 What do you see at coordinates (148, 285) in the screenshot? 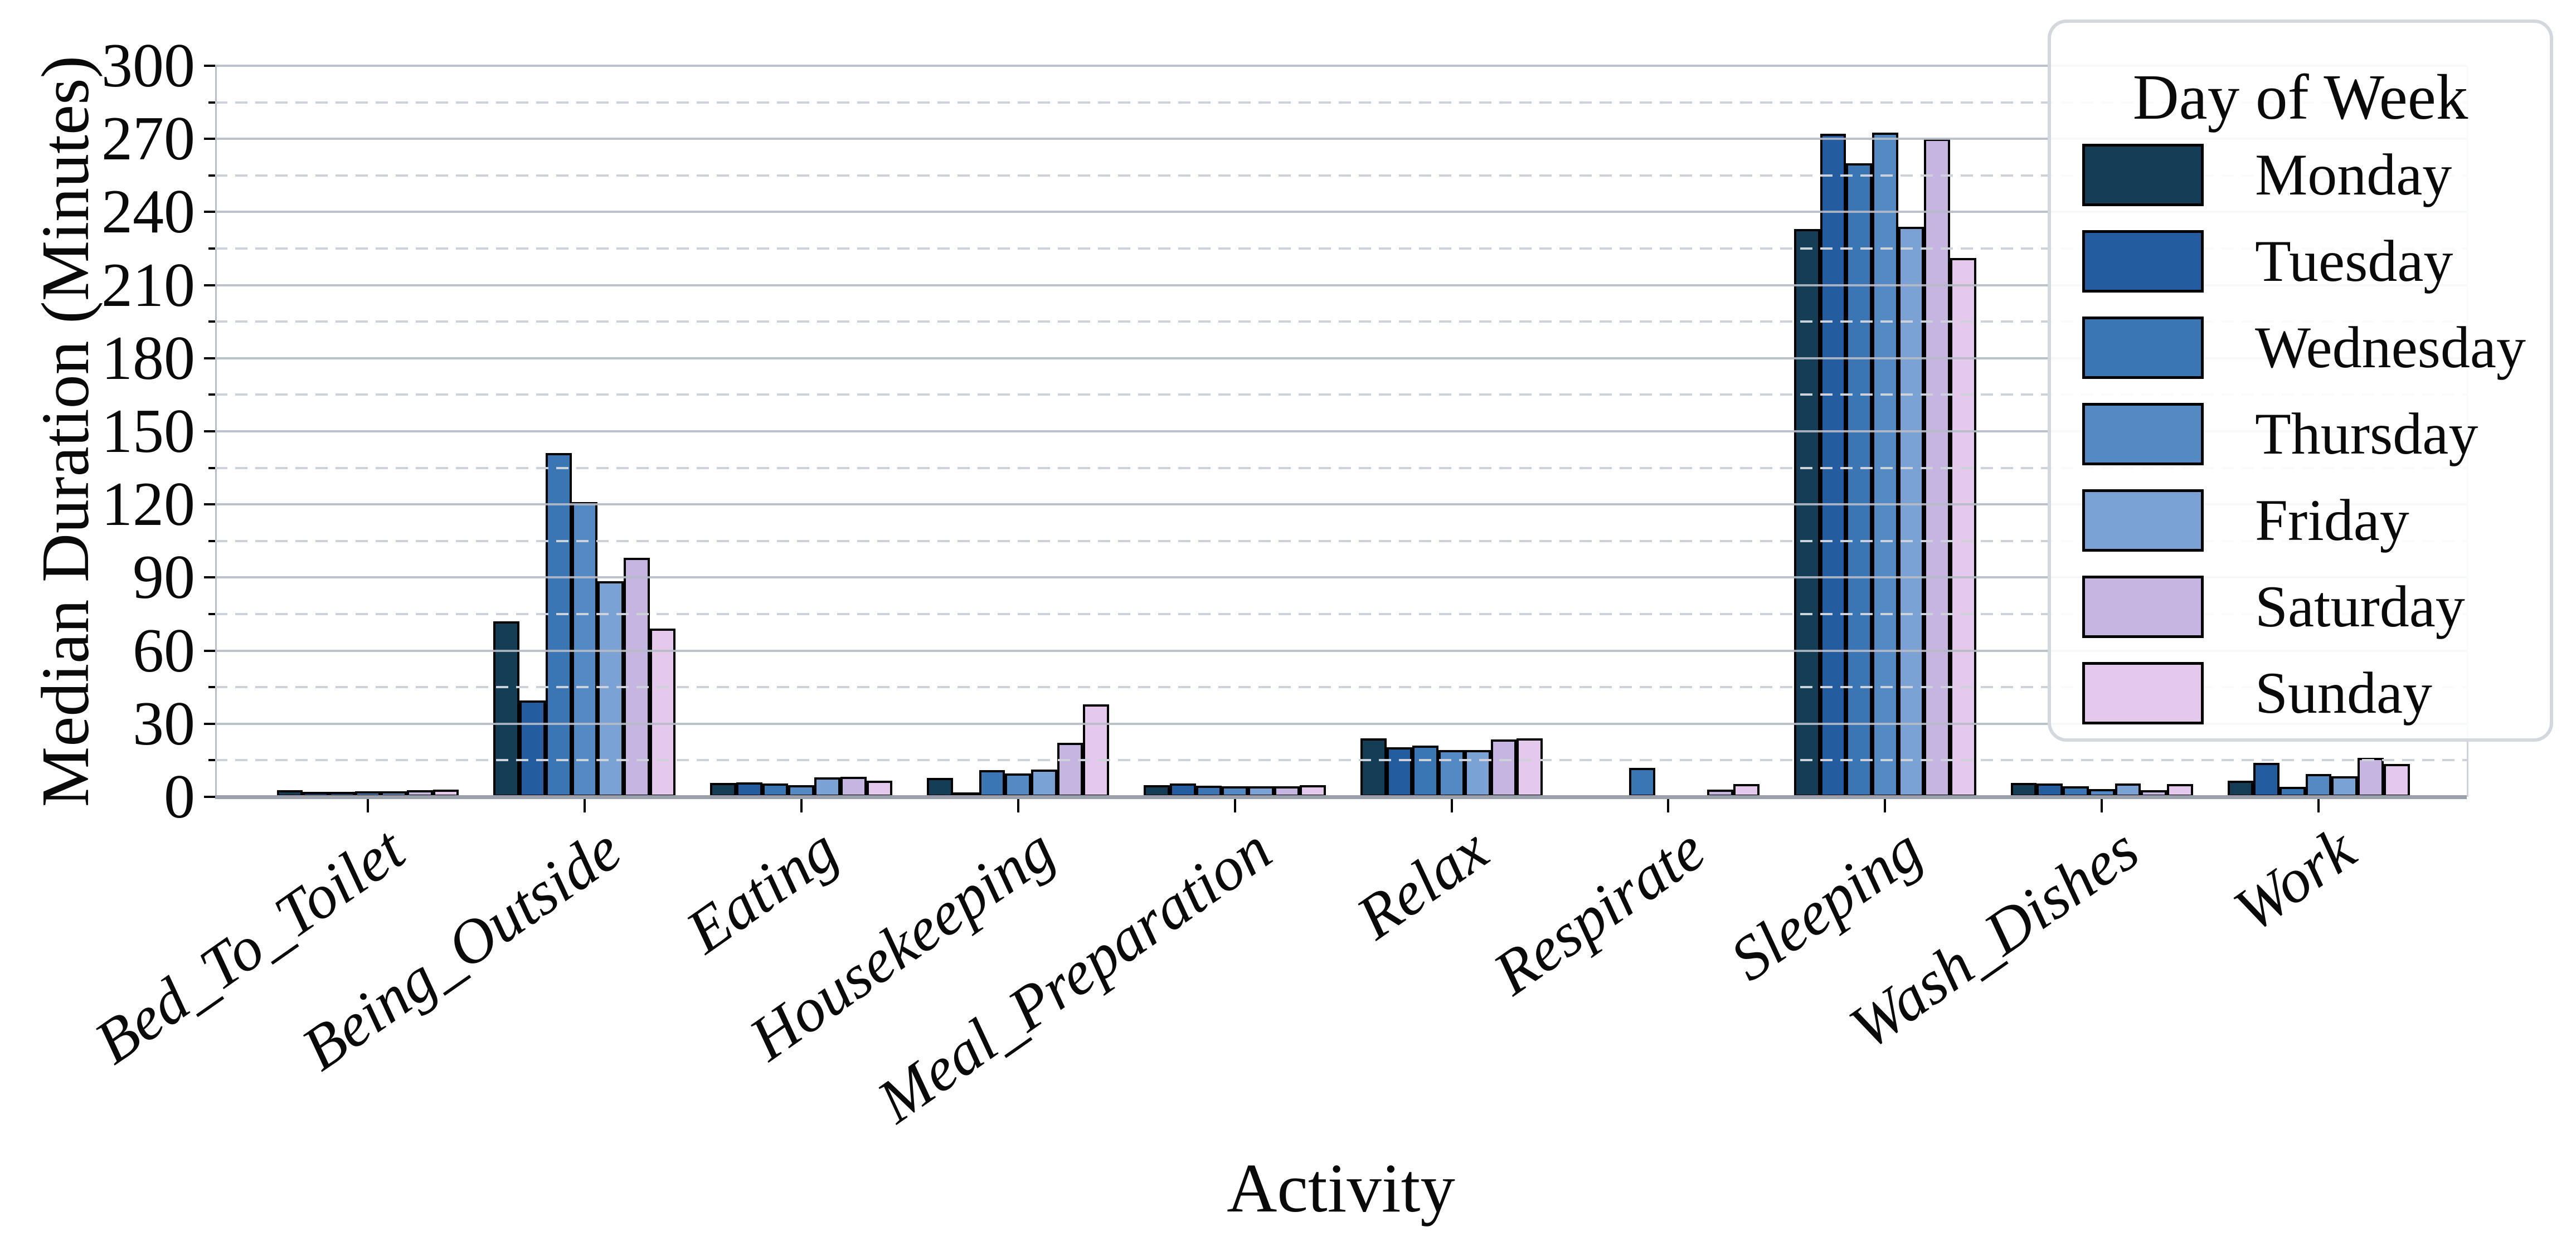
I see `y-tick-label-210: 210` at bounding box center [148, 285].